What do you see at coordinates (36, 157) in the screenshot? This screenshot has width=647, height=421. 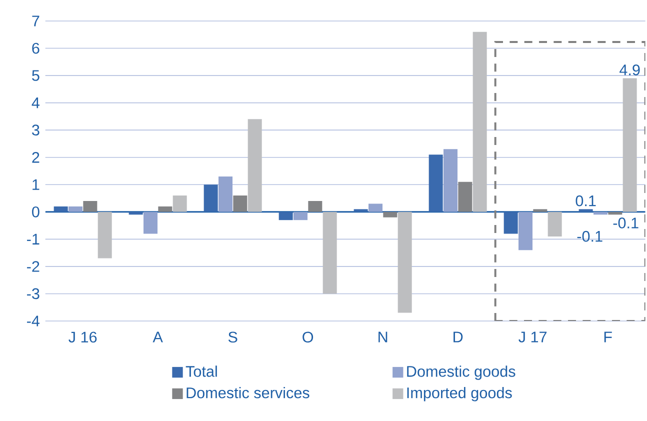 I see `y-tick-label: 2` at bounding box center [36, 157].